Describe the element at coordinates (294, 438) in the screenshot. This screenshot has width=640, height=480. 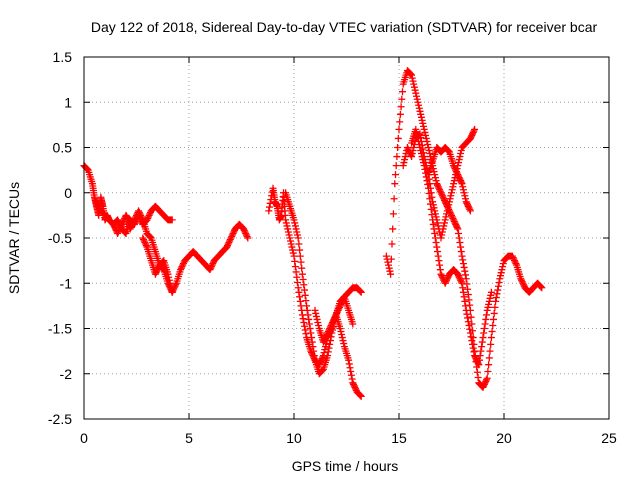
I see `x-tick-label: 10` at that location.